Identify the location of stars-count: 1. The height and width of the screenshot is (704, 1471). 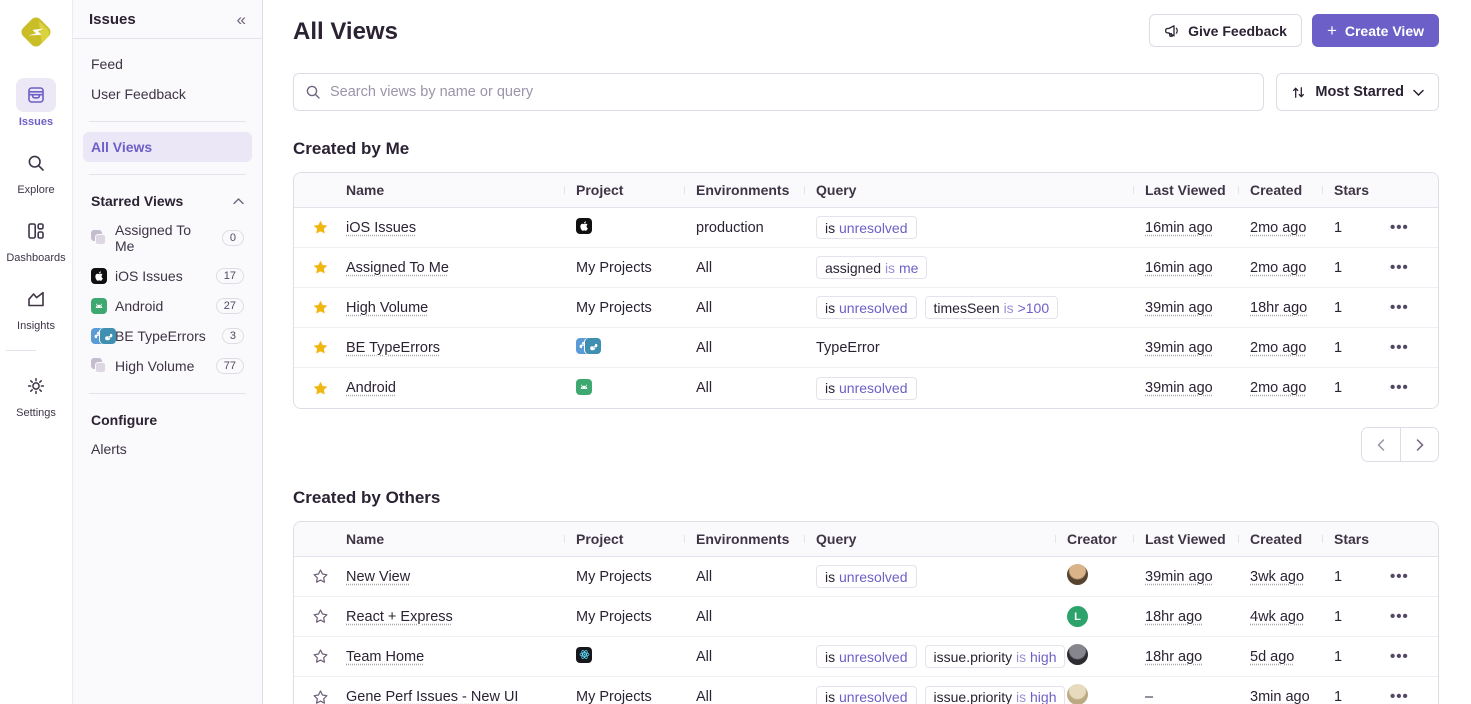
(1338, 616).